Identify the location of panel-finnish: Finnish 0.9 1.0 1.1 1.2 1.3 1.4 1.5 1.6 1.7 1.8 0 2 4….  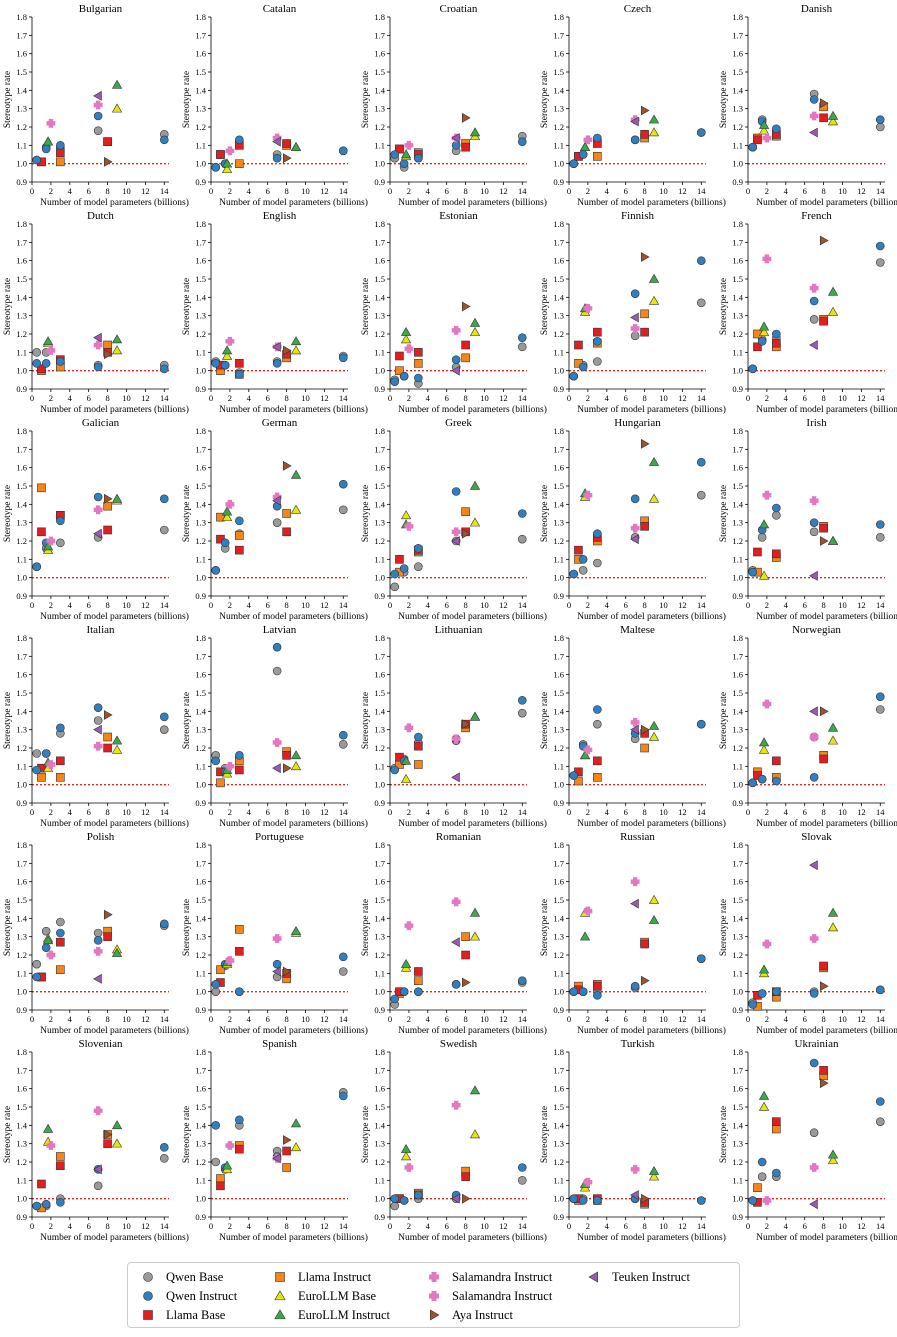
(633, 312).